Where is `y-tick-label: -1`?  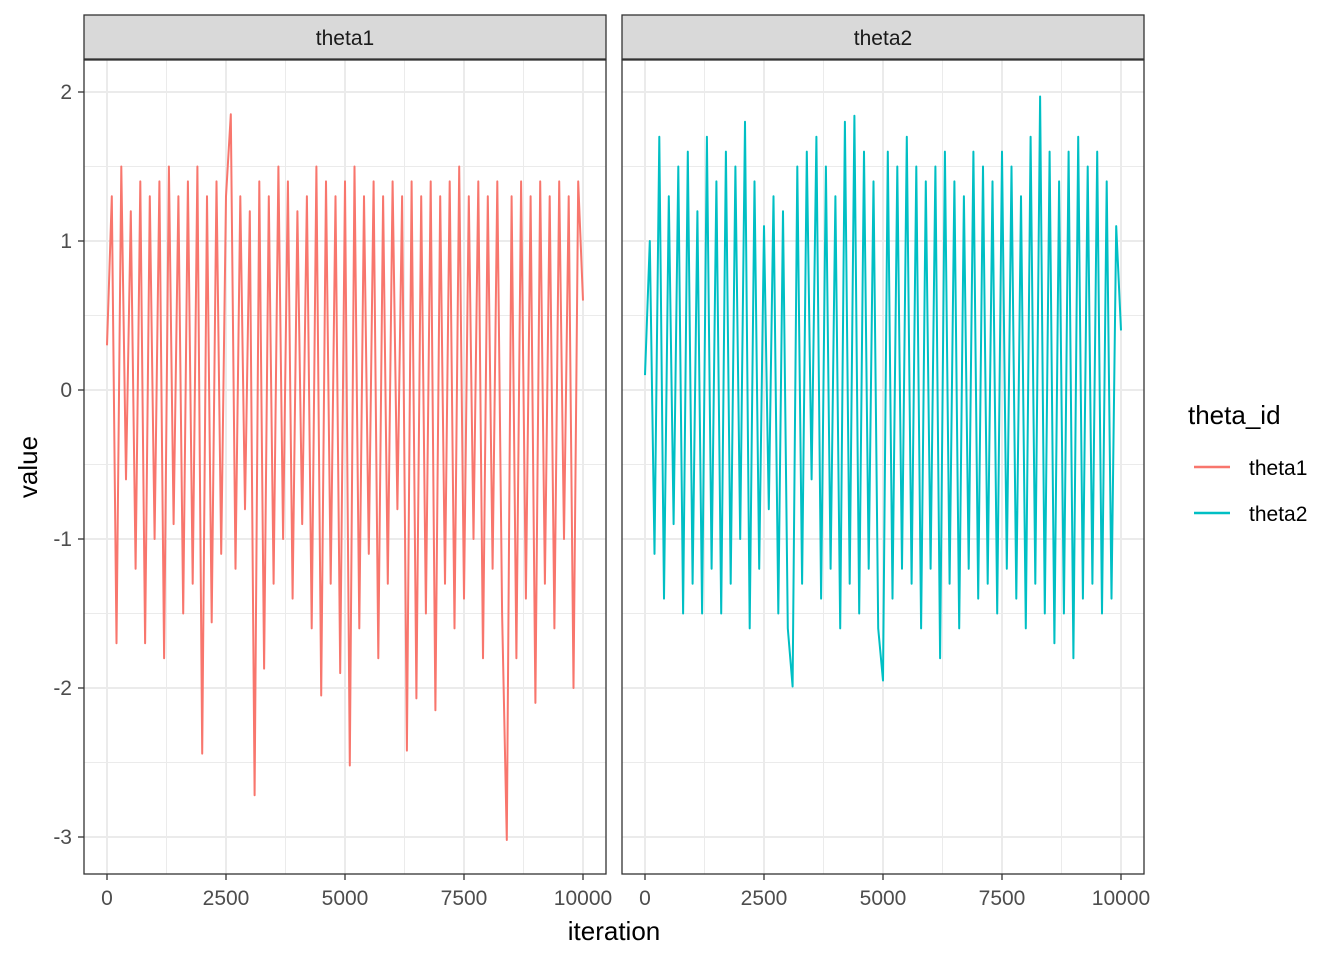
y-tick-label: -1 is located at coordinates (62, 539).